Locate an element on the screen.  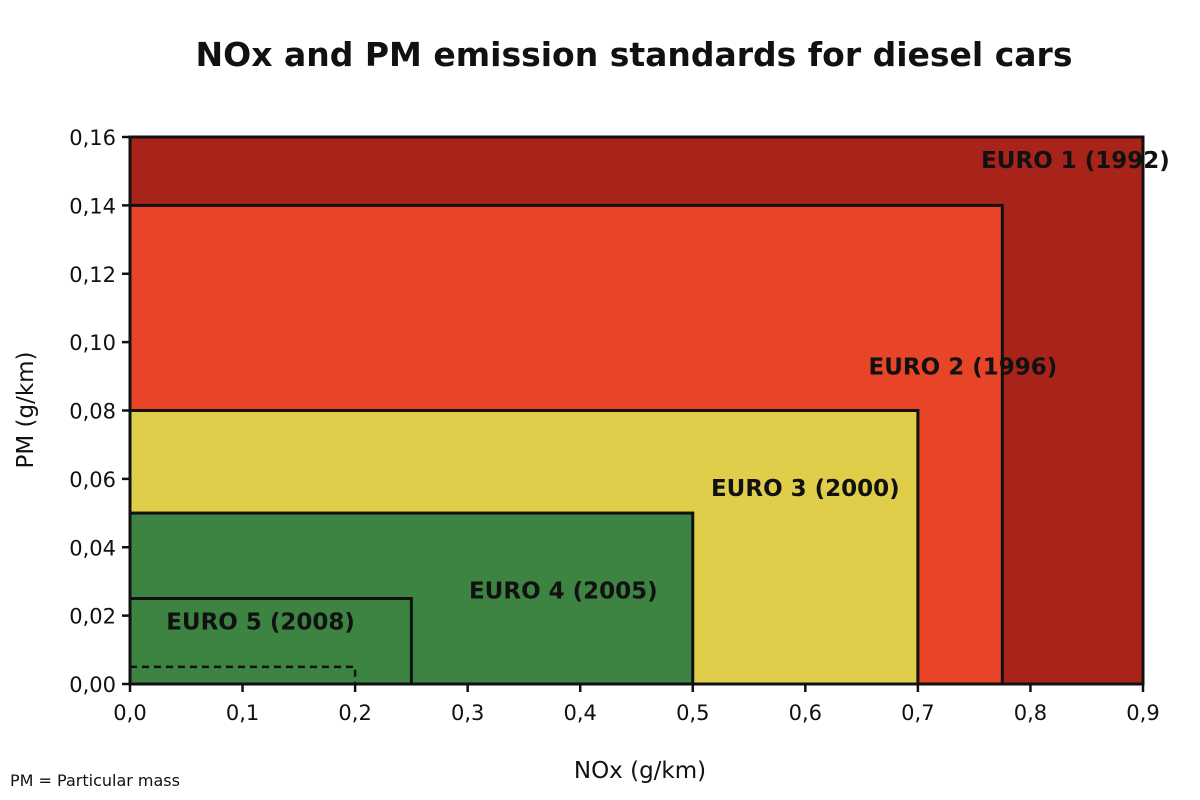
y-tick-label: 0,00 is located at coordinates (92, 685).